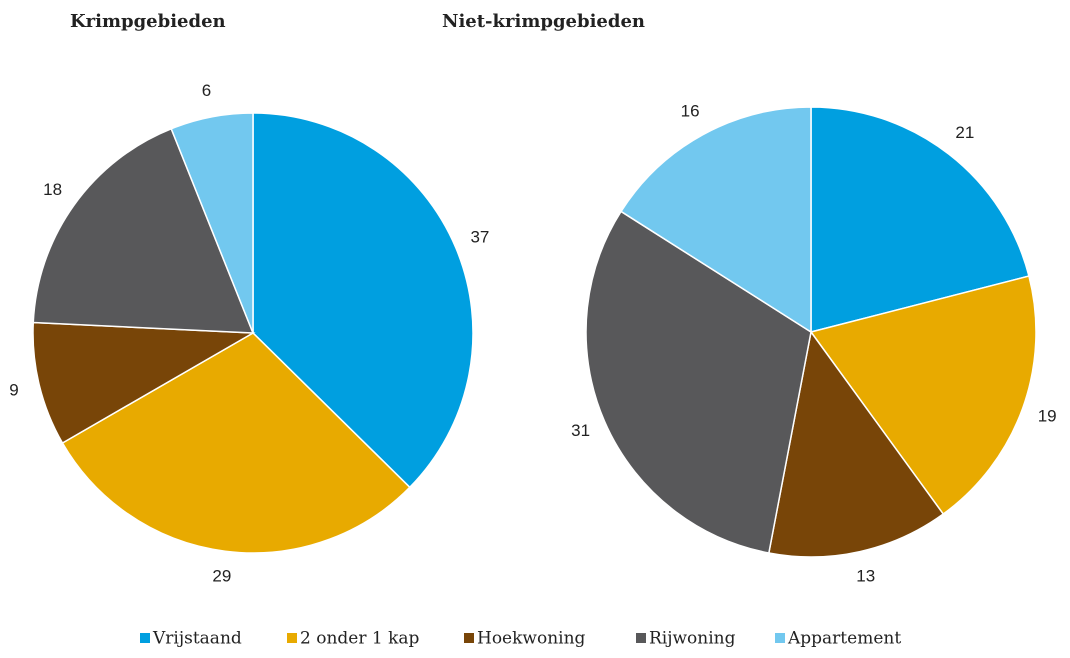 The width and height of the screenshot is (1070, 658). I want to click on legend-label: Vrijstaand, so click(197, 639).